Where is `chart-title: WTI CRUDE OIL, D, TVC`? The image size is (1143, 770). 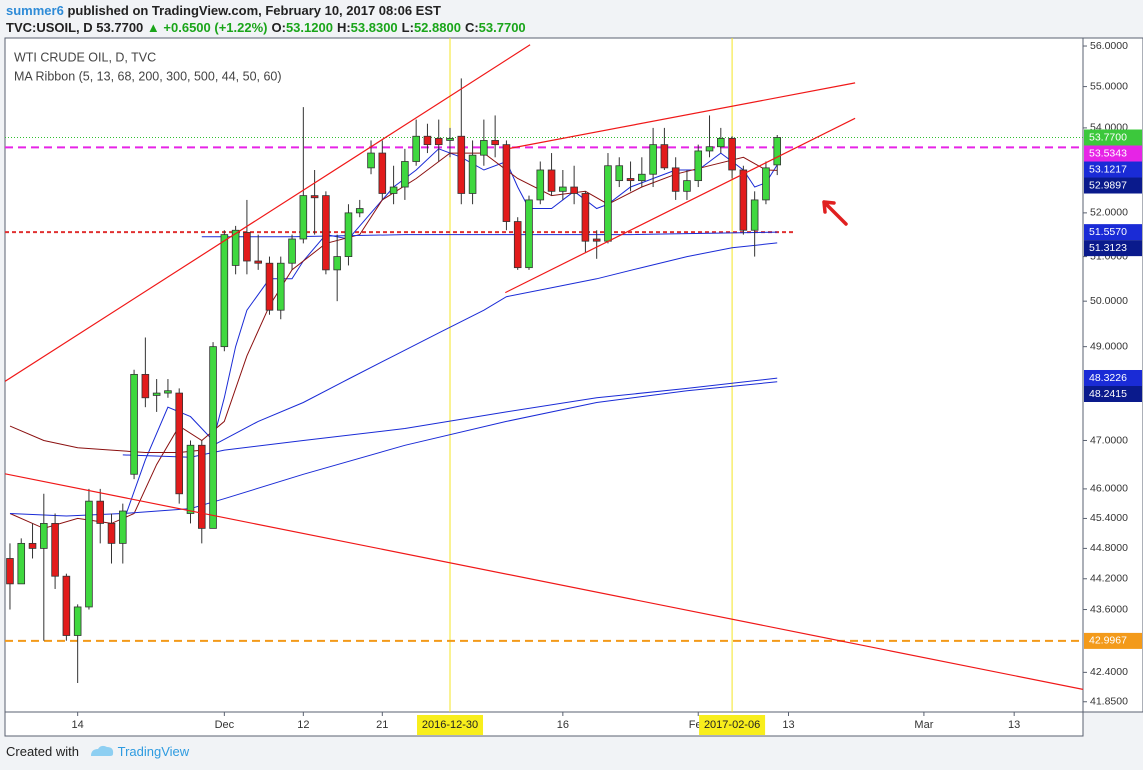
chart-title: WTI CRUDE OIL, D, TVC is located at coordinates (85, 57).